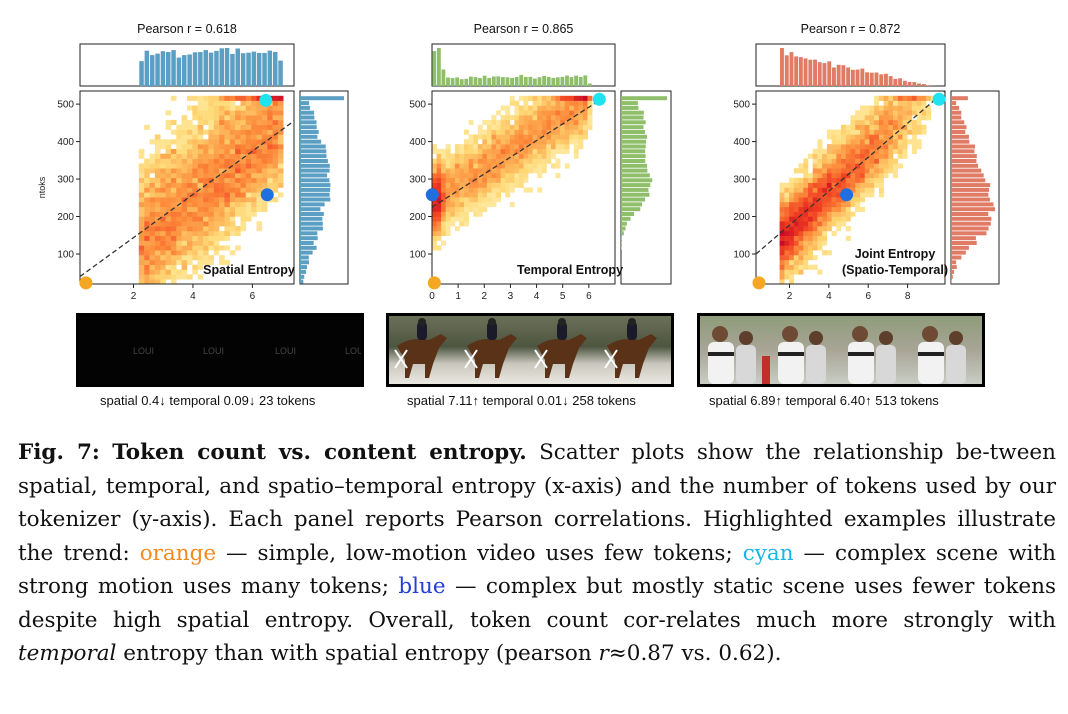  Describe the element at coordinates (537, 296) in the screenshot. I see `x-tick-label: 4` at that location.